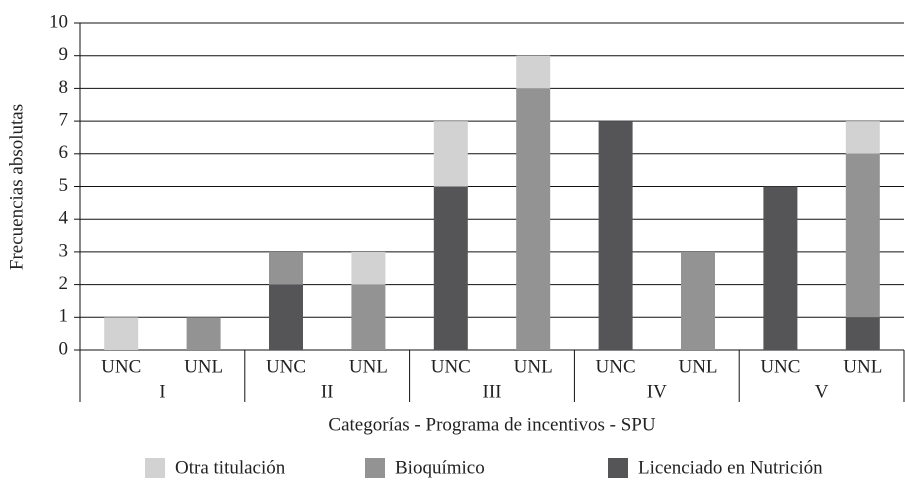 The width and height of the screenshot is (905, 488). I want to click on y-tick-label: 0, so click(64, 348).